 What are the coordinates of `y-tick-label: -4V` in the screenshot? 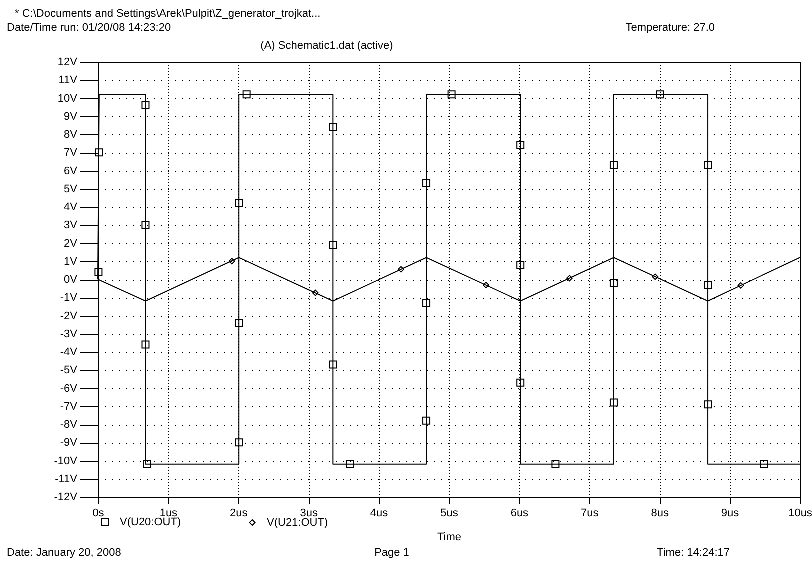 It's located at (69, 352).